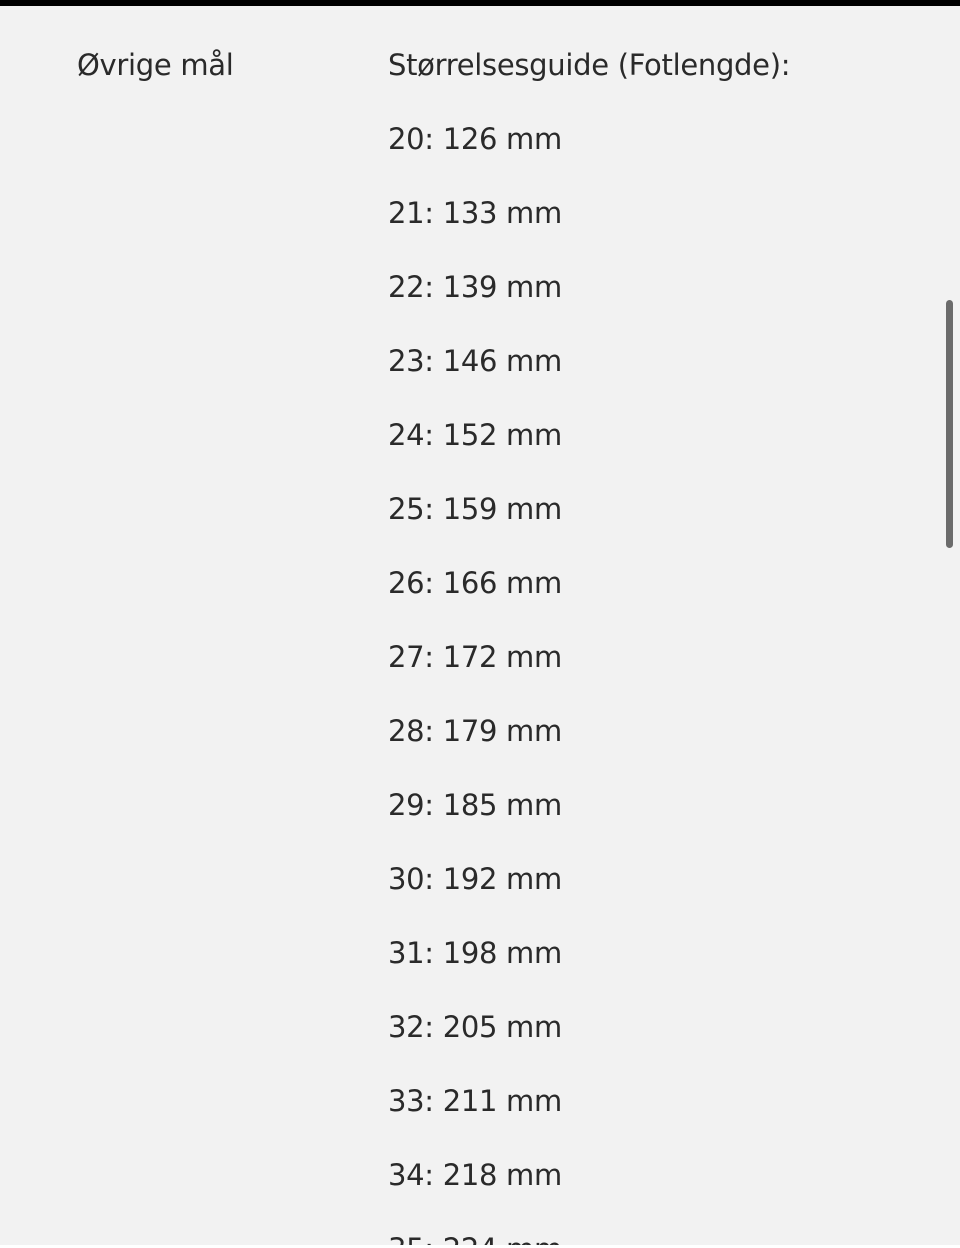 The height and width of the screenshot is (1248, 960). I want to click on size-row: 33: 211 mm, so click(475, 1101).